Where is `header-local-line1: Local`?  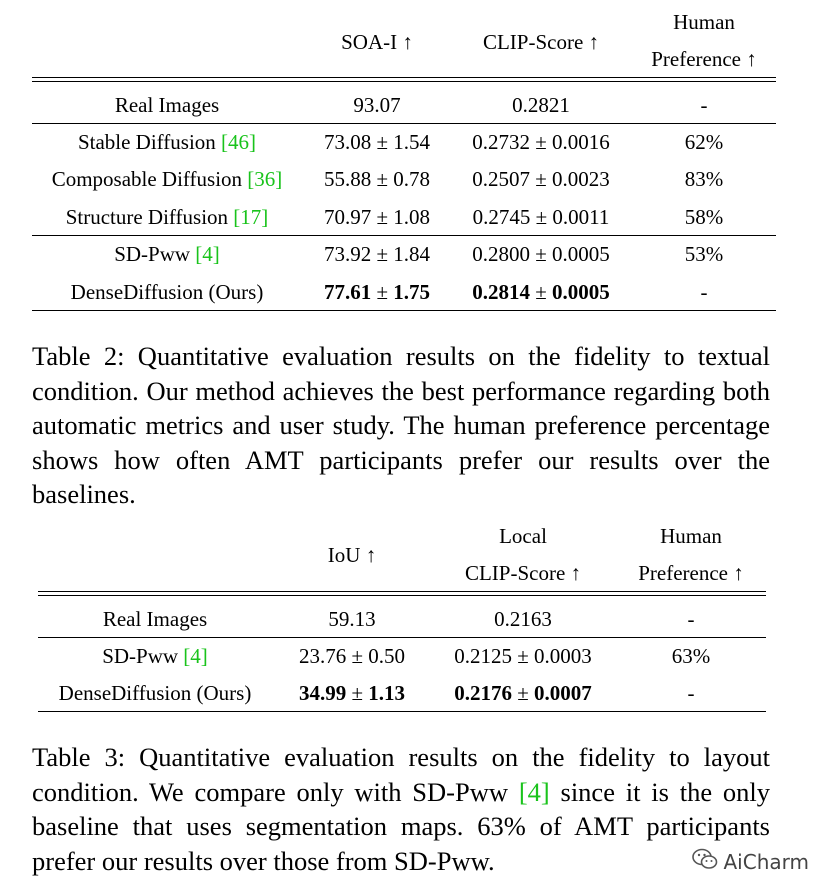 header-local-line1: Local is located at coordinates (523, 536).